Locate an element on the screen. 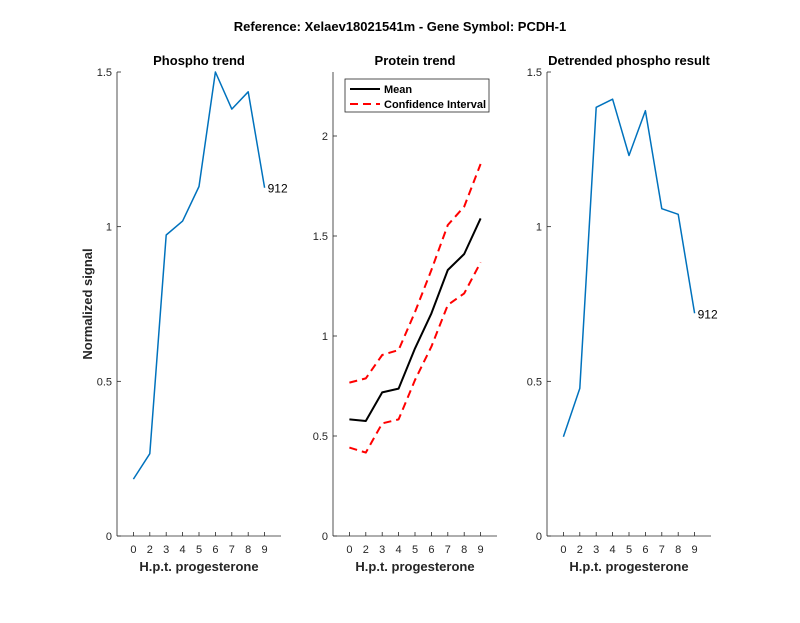 The image size is (800, 623). subplot-title: Phospho trend is located at coordinates (199, 60).